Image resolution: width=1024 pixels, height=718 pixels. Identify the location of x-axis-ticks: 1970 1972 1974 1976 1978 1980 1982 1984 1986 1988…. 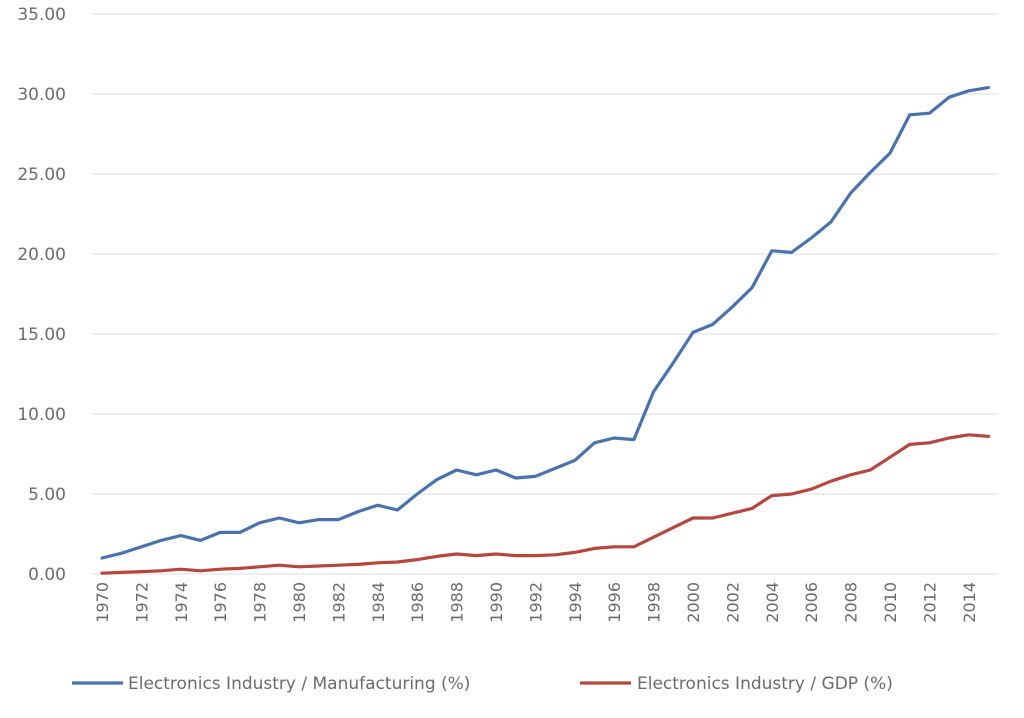
(536, 602).